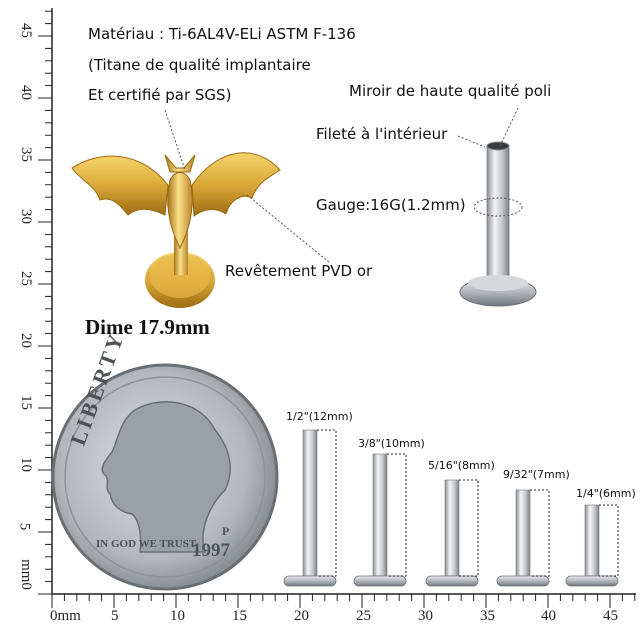 Image resolution: width=640 pixels, height=640 pixels. I want to click on bracket-6mm, so click(609, 540).